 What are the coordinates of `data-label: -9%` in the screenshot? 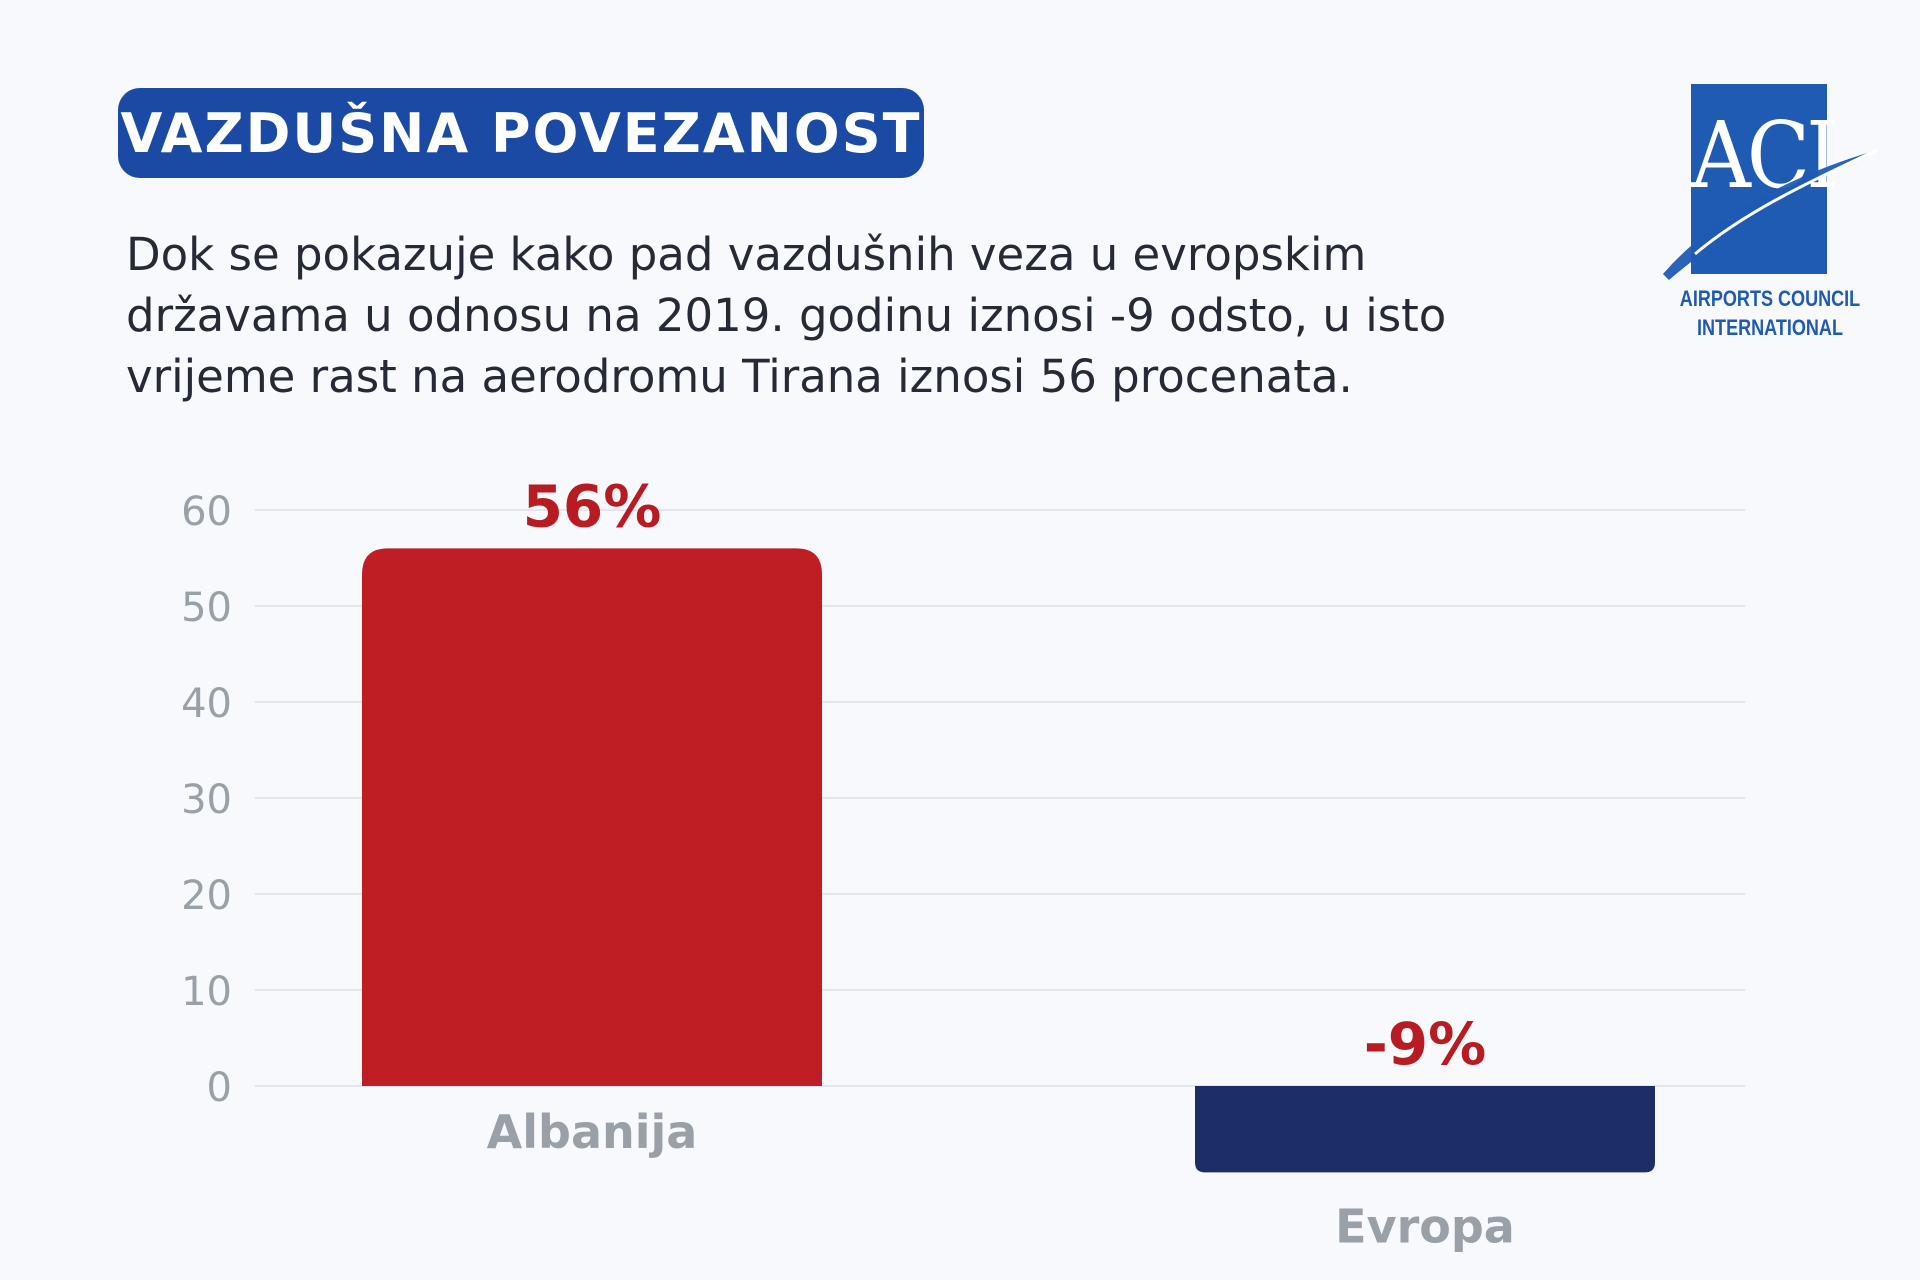 It's located at (1425, 1044).